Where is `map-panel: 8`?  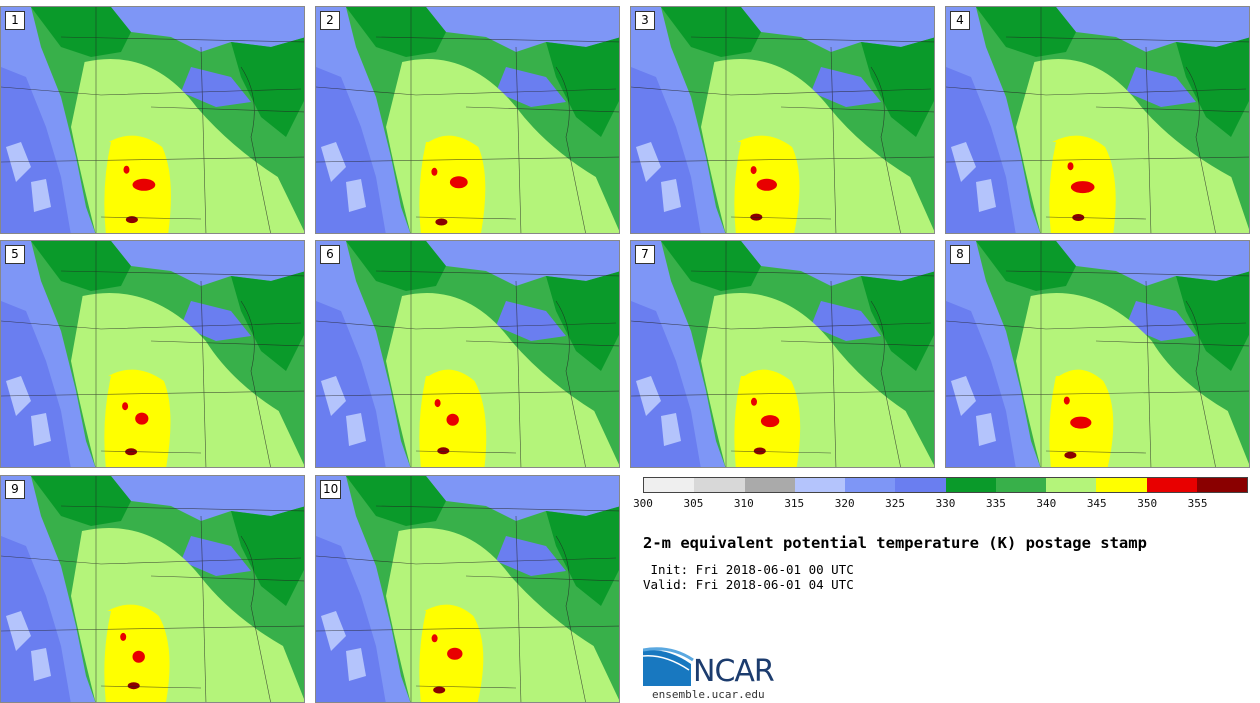
map-panel: 8 is located at coordinates (1097, 354).